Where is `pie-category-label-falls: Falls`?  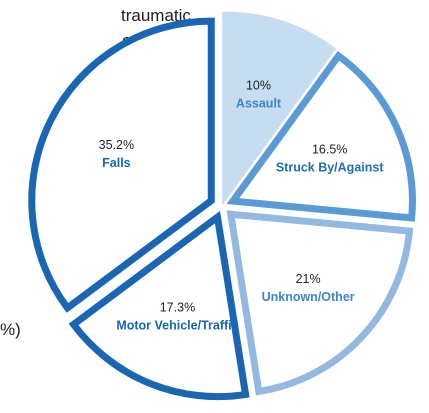
pie-category-label-falls: Falls is located at coordinates (116, 163).